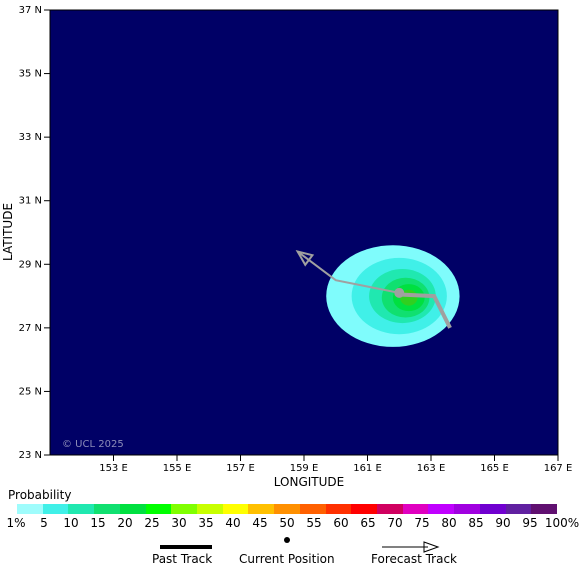  I want to click on scale-label: 100%, so click(562, 523).